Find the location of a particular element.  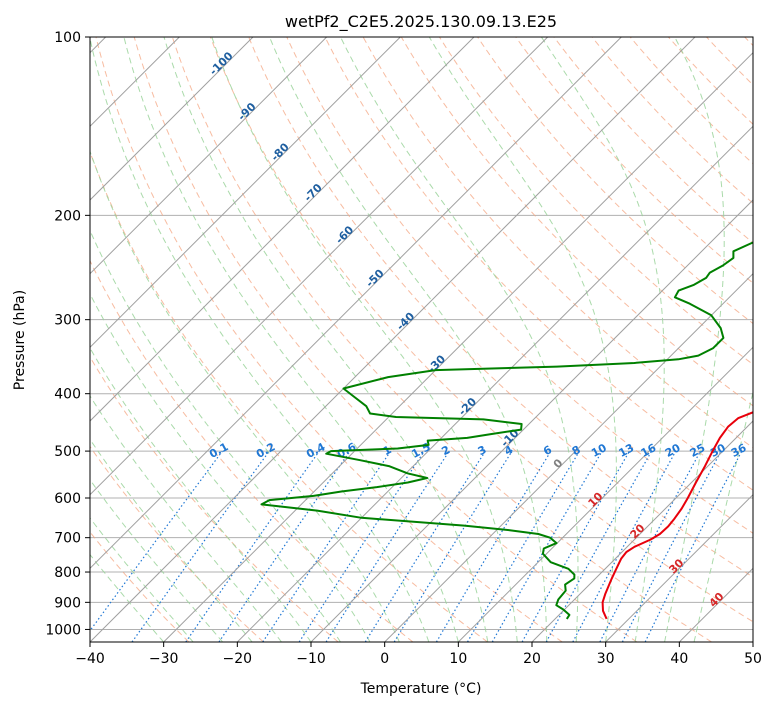

mixing-ratio-label: 20 is located at coordinates (673, 450).